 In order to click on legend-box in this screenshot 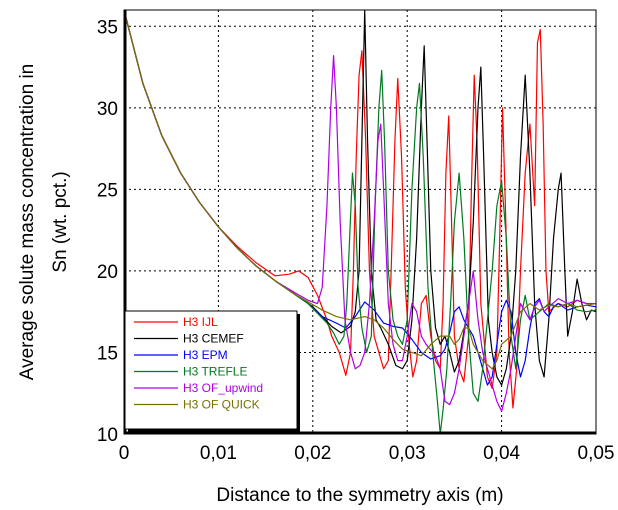, I will do `click(211, 370)`.